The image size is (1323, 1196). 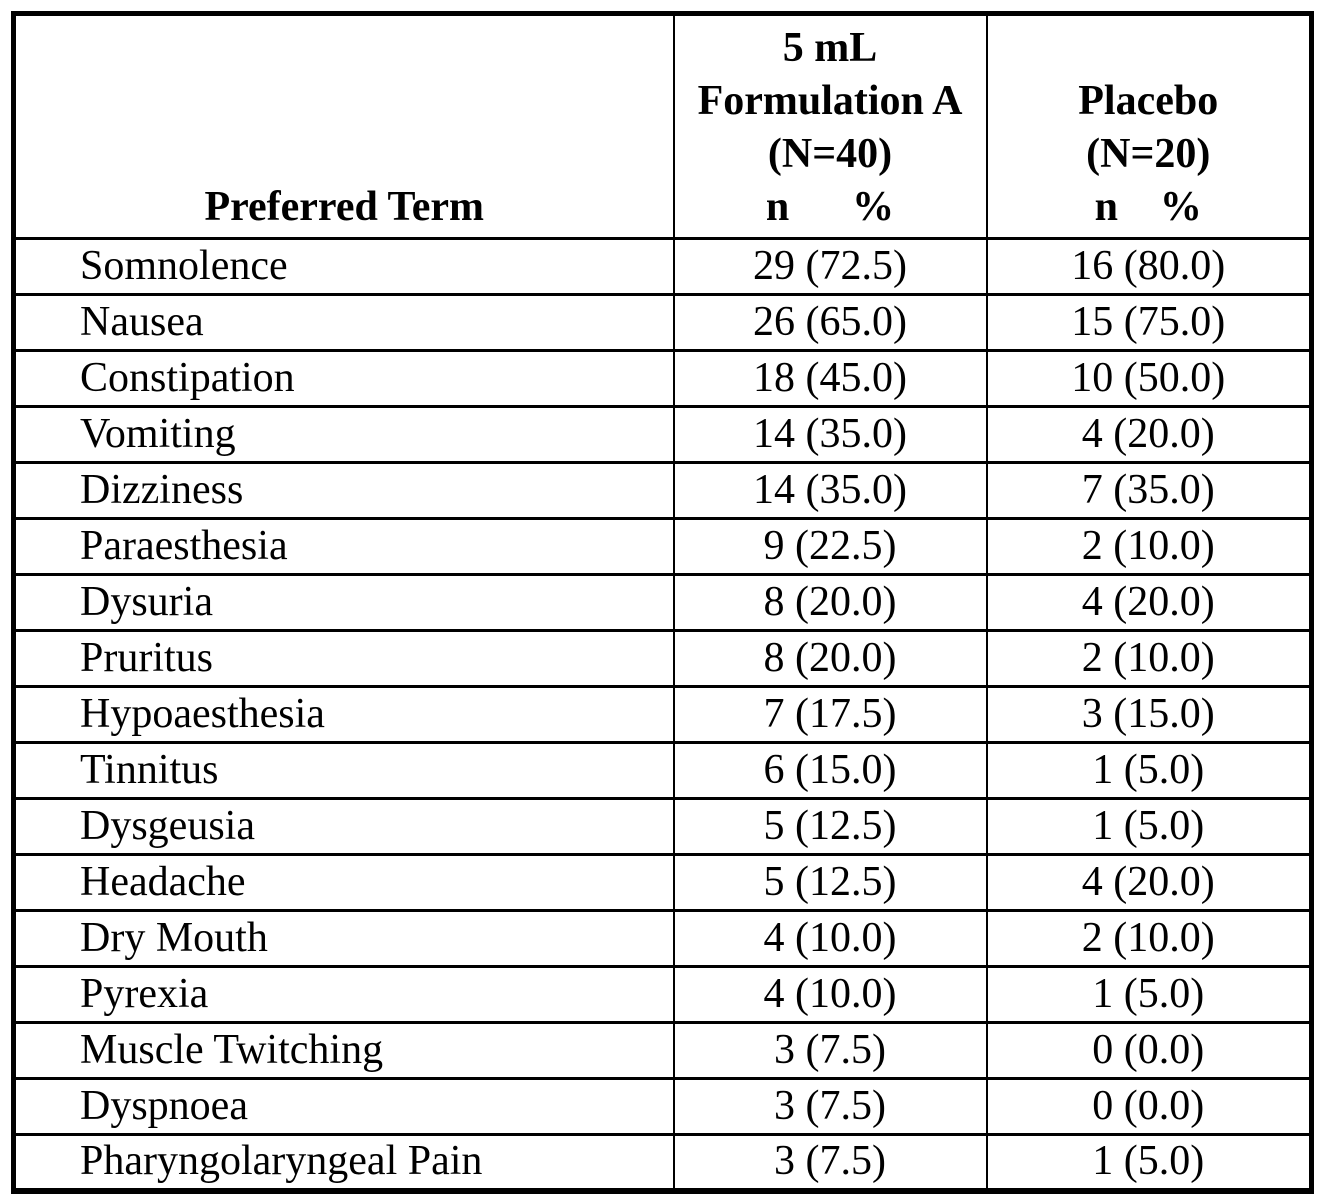 I want to click on table-row: Tinnitus 6 (15.0) 1 (5.0), so click(x=662, y=770).